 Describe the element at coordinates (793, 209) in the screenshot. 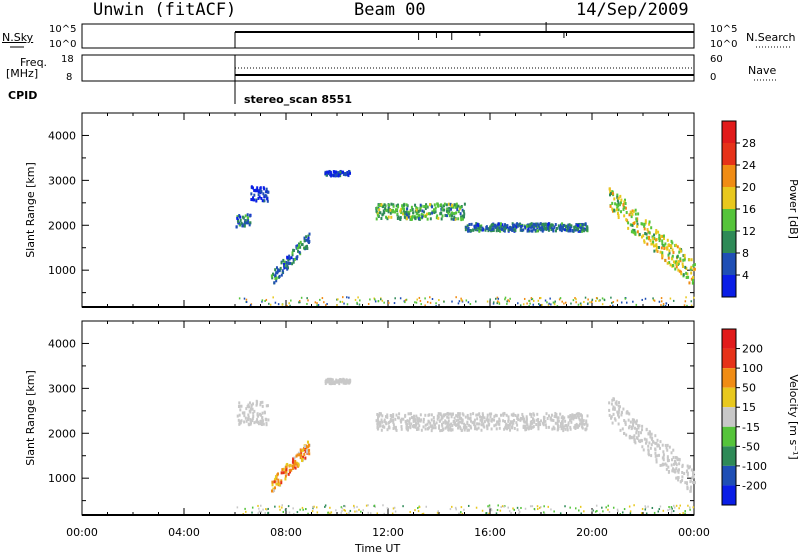

I see `colorbar-label: Power [dB]` at that location.